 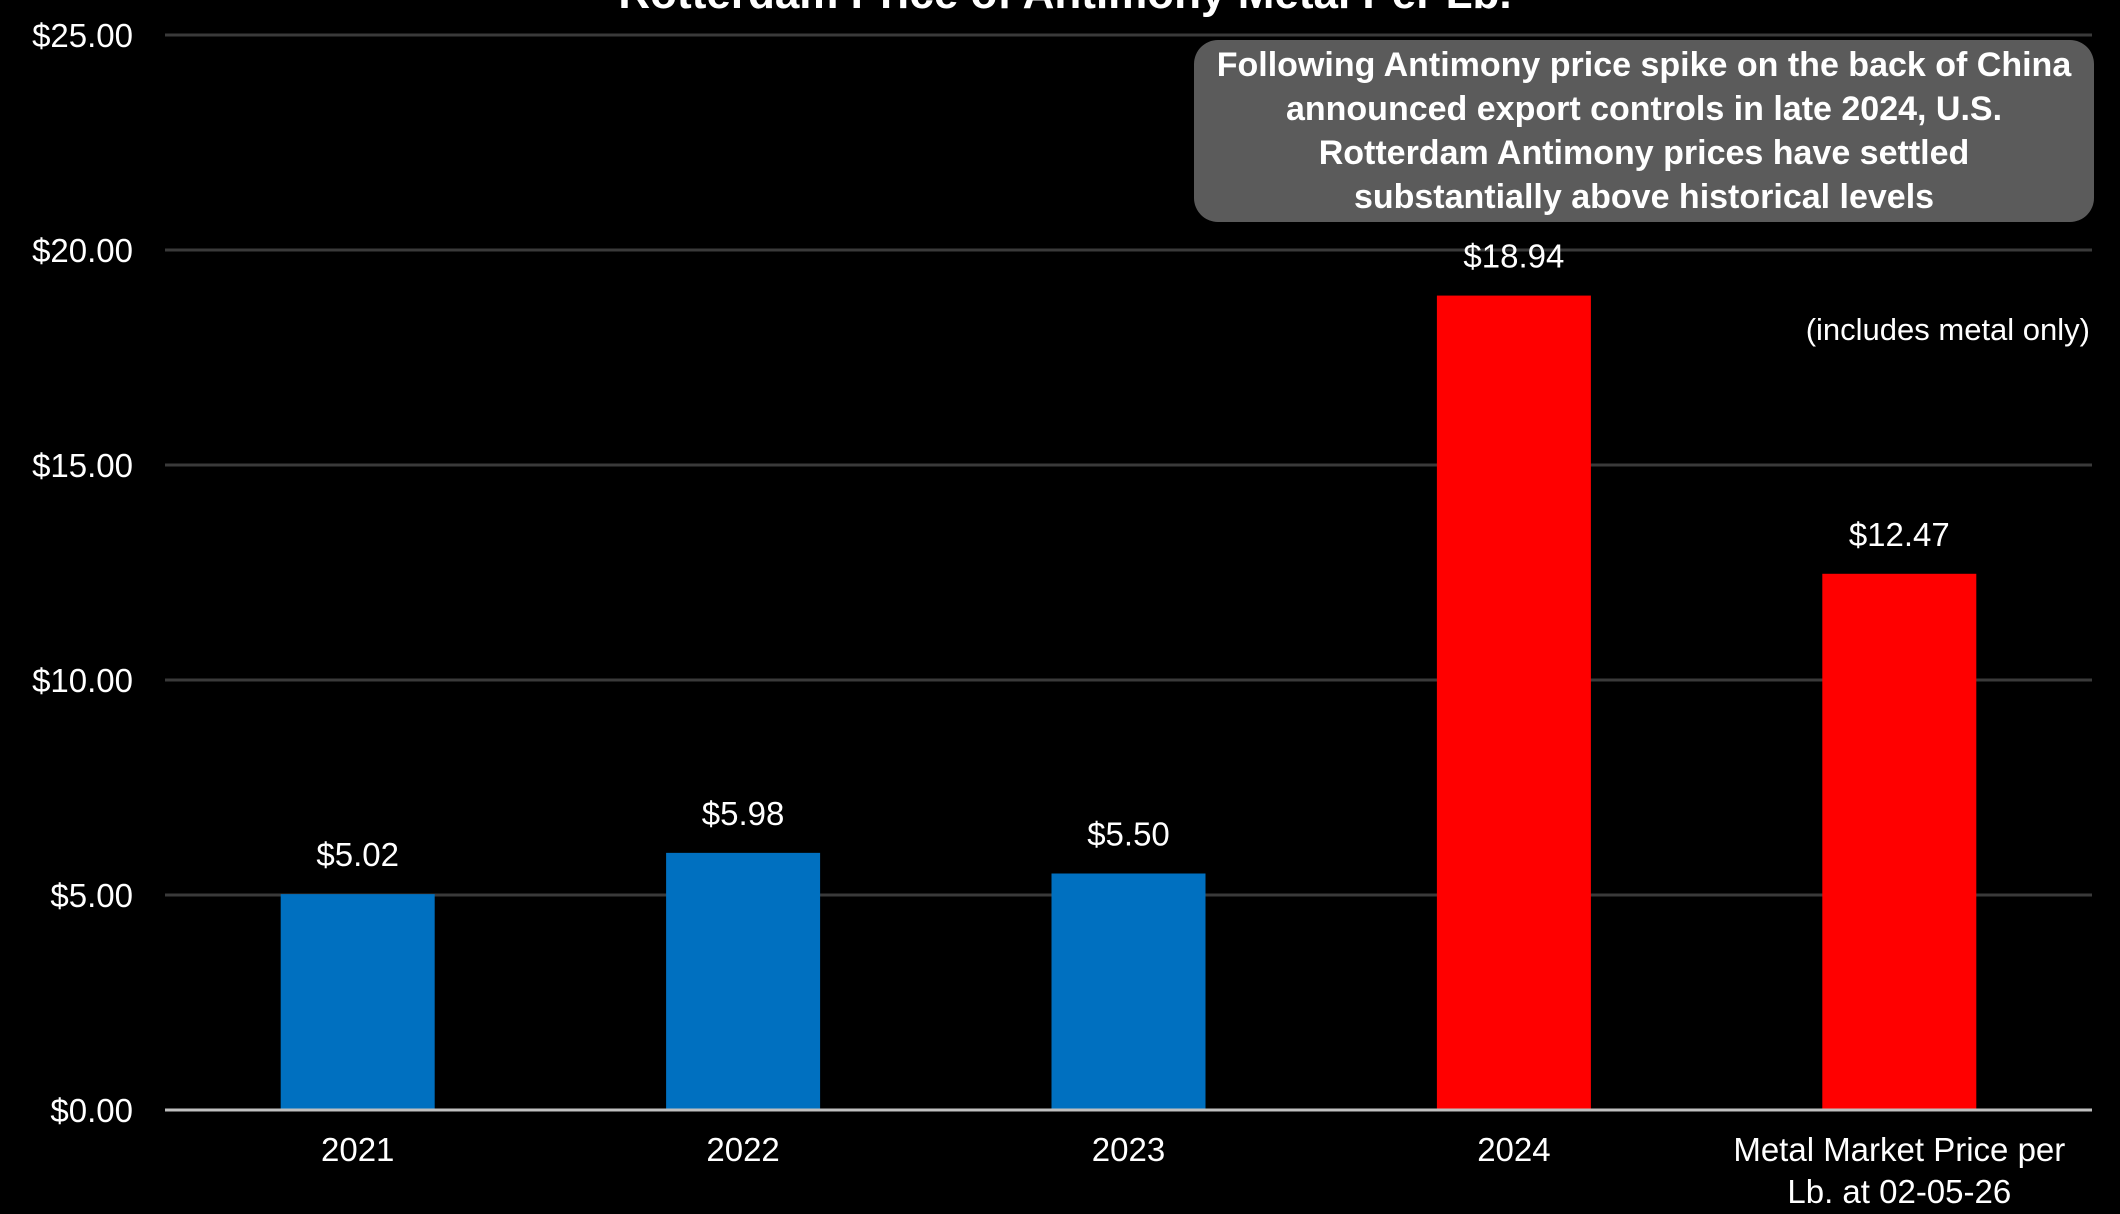 I want to click on data-label: $18.94, so click(x=1513, y=256).